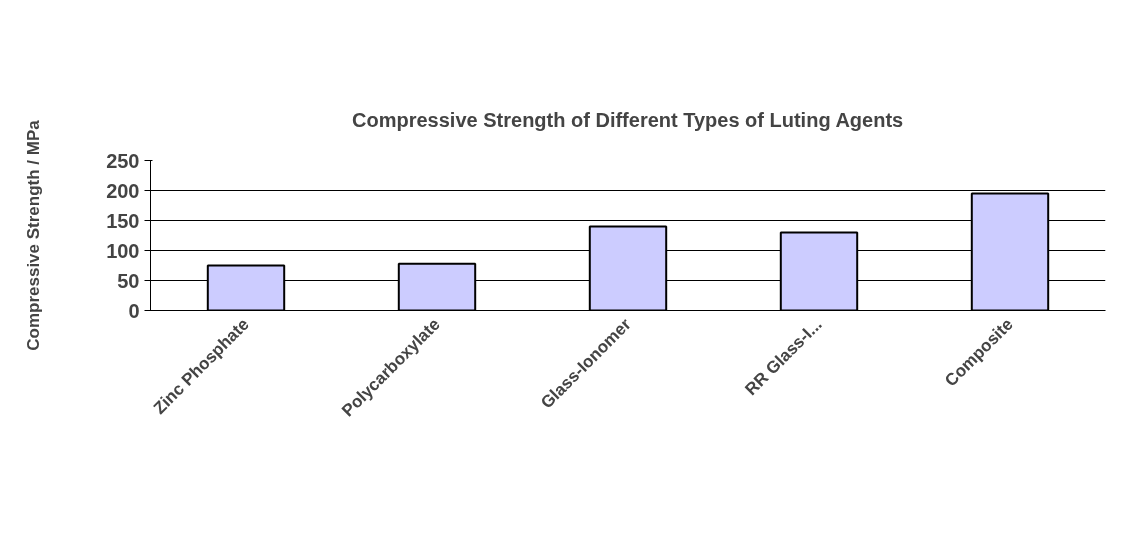  Describe the element at coordinates (128, 280) in the screenshot. I see `y-tick-label: 50` at that location.